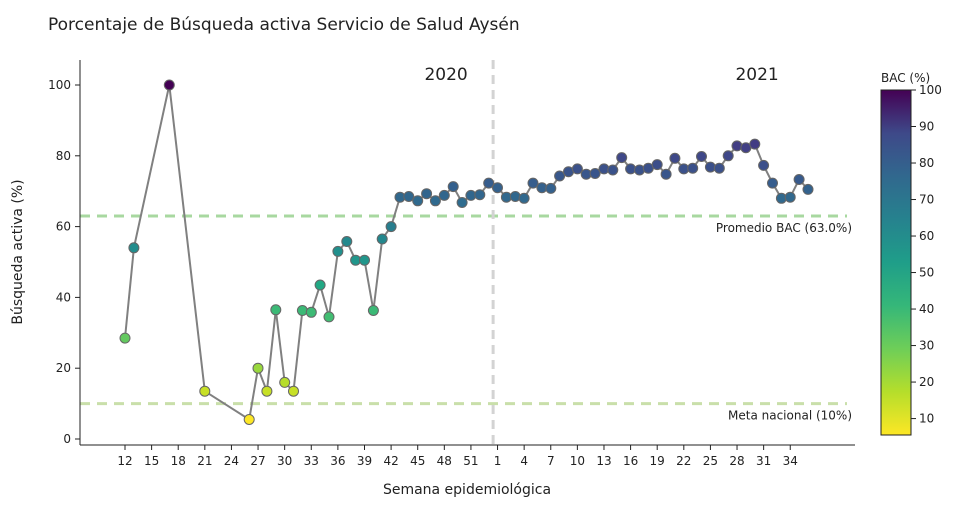 This screenshot has height=525, width=969. What do you see at coordinates (63, 297) in the screenshot?
I see `y-tick-label: 40` at bounding box center [63, 297].